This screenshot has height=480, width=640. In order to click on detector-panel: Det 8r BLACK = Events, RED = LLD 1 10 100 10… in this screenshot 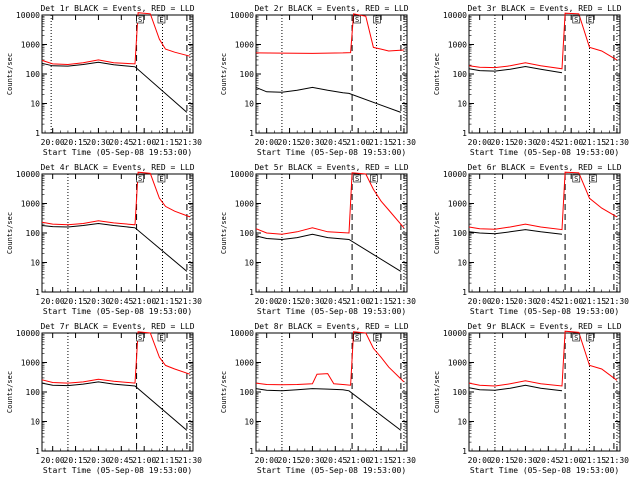, I will do `click(318, 398)`.